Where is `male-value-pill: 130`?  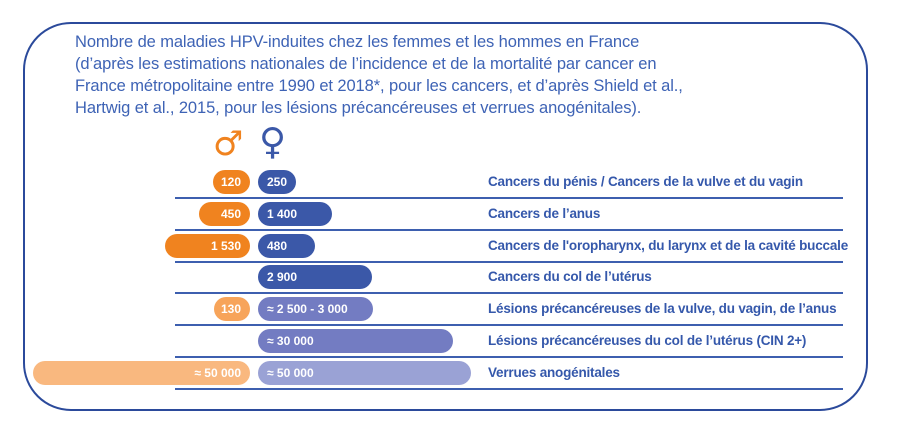 male-value-pill: 130 is located at coordinates (232, 309).